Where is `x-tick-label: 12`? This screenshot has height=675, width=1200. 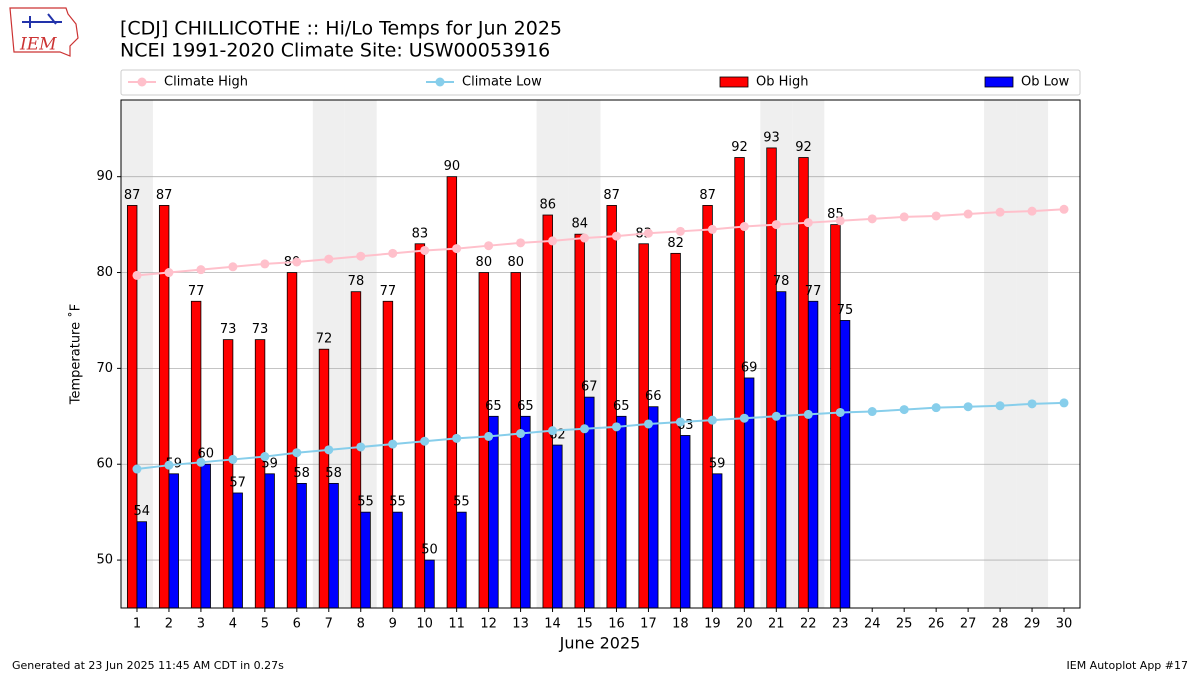
x-tick-label: 12 is located at coordinates (488, 624).